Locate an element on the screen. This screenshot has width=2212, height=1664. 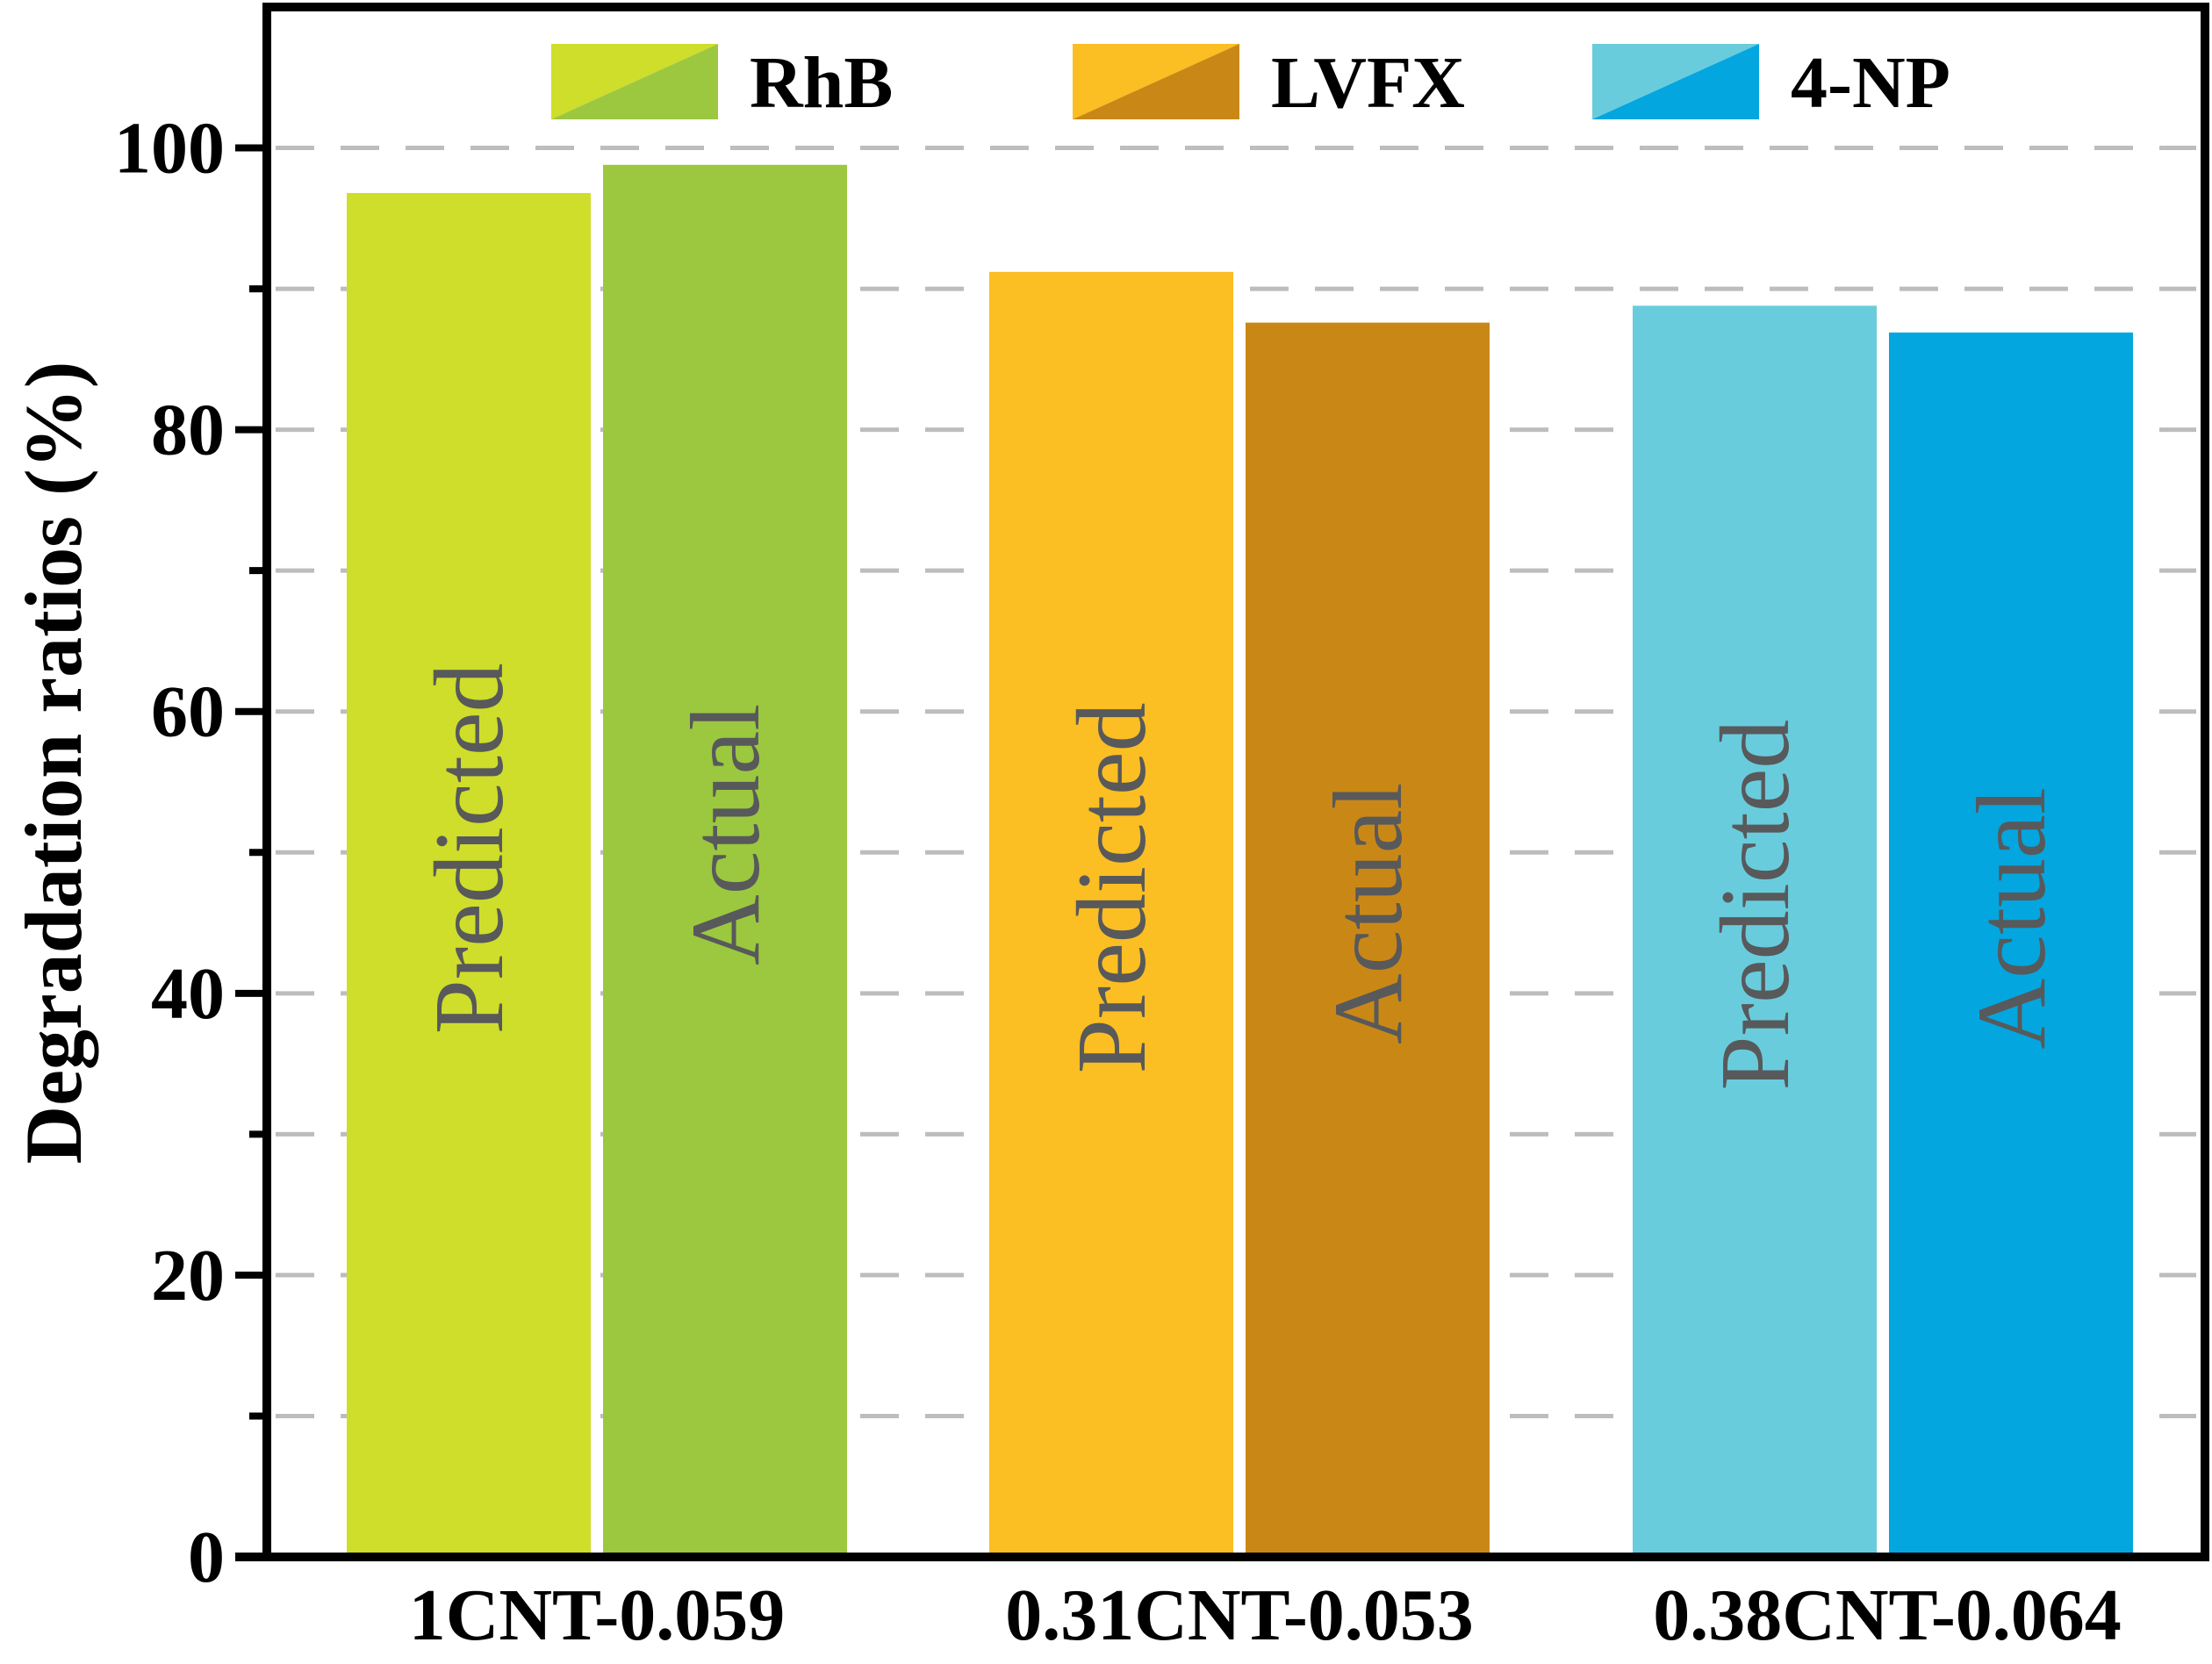
y-tick-label: 60 is located at coordinates (188, 712).